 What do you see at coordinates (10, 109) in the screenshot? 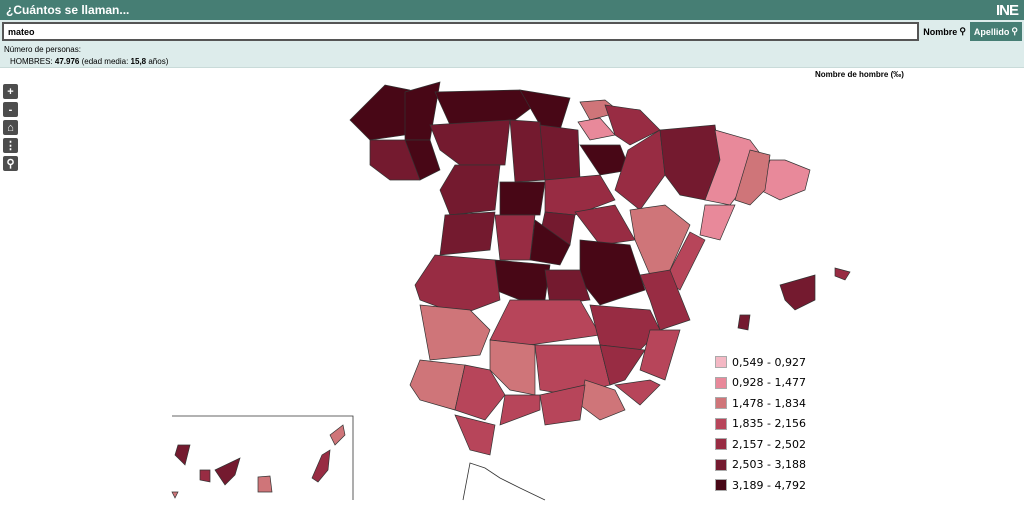
I see `zoom-out-button: -` at bounding box center [10, 109].